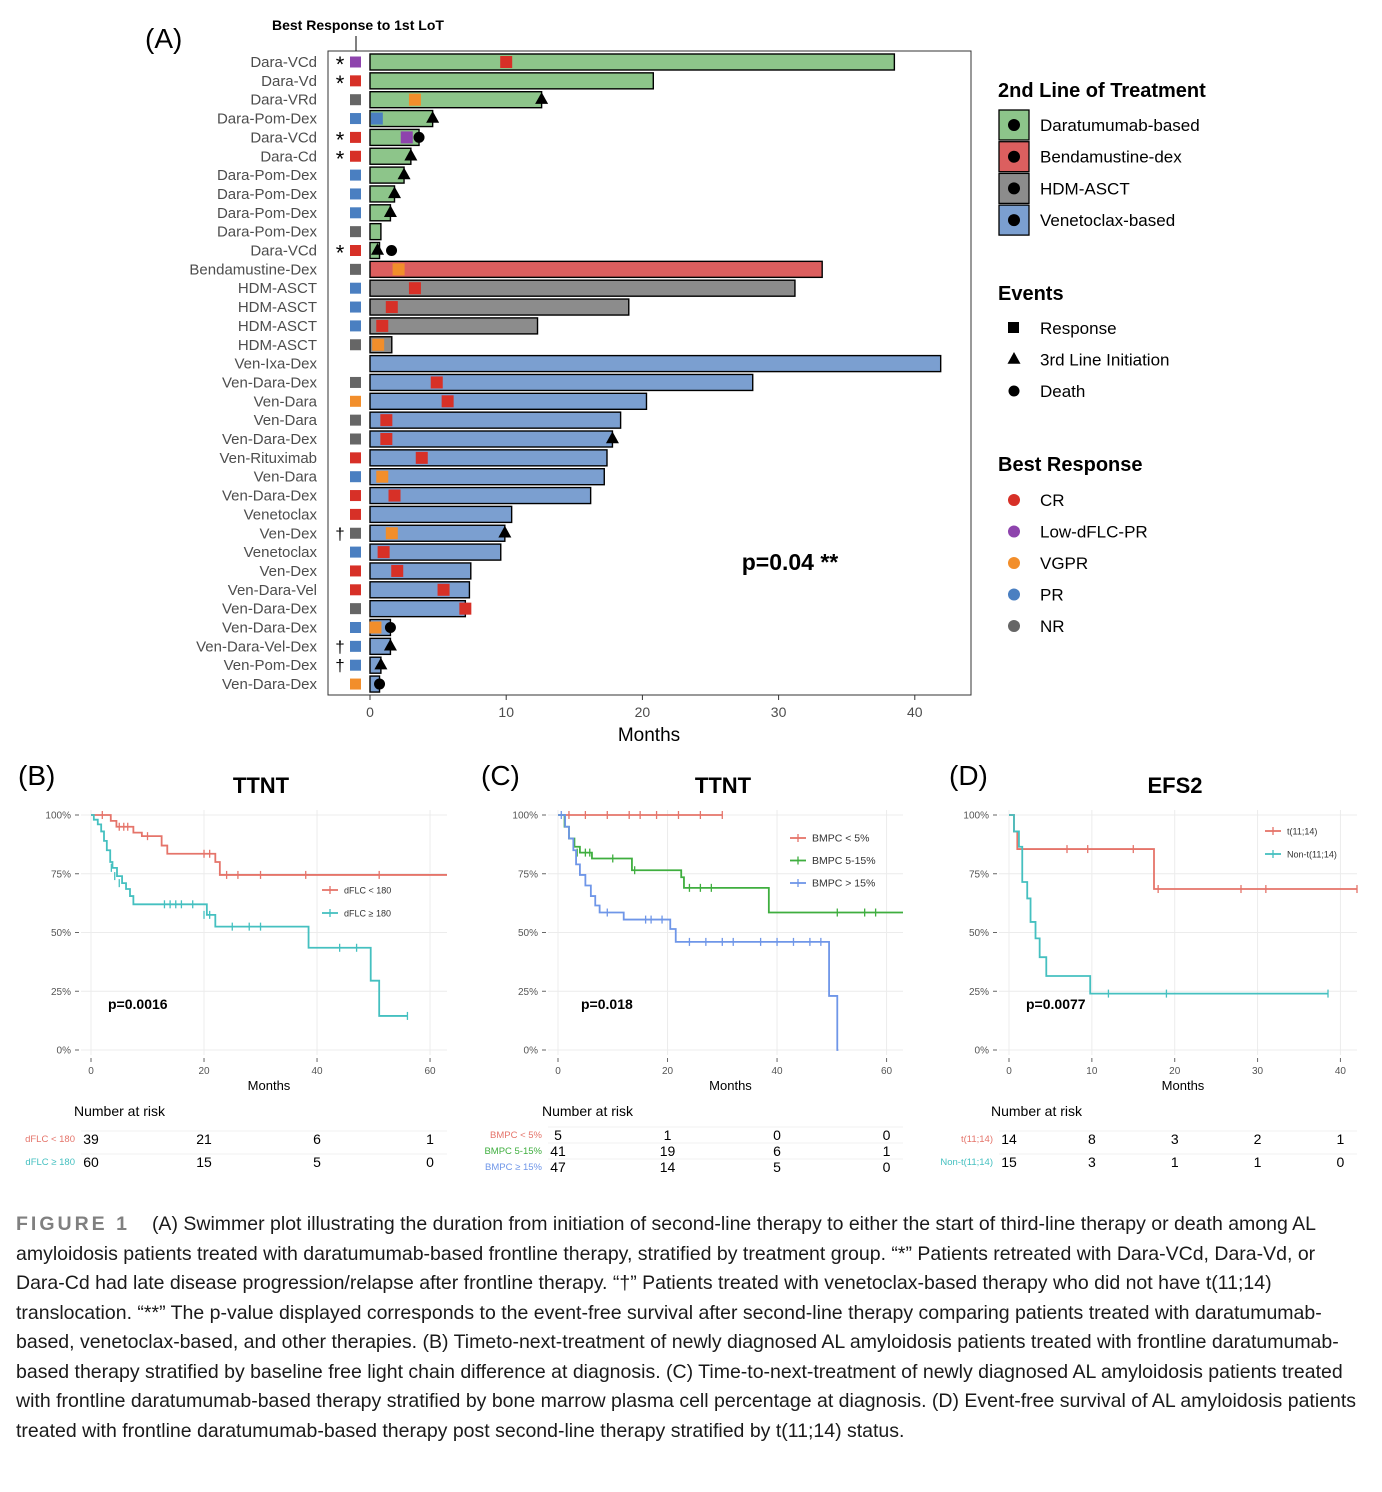 The width and height of the screenshot is (1382, 1492). I want to click on x-axis-tick-label: 0, so click(558, 1071).